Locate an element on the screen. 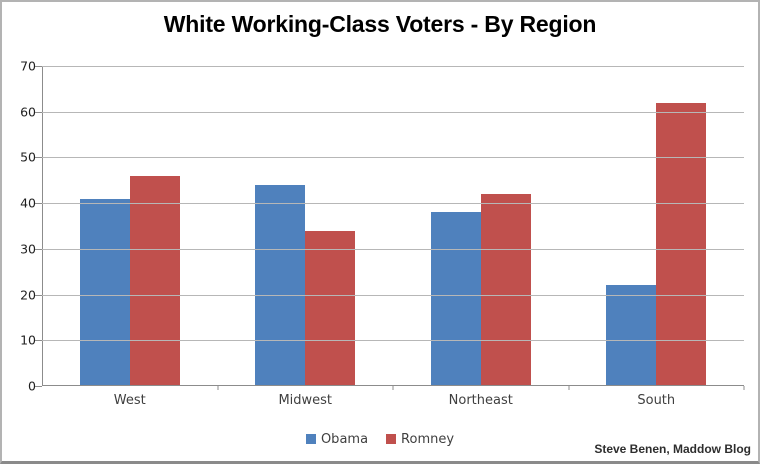 This screenshot has width=760, height=464. x-axis-line is located at coordinates (393, 385).